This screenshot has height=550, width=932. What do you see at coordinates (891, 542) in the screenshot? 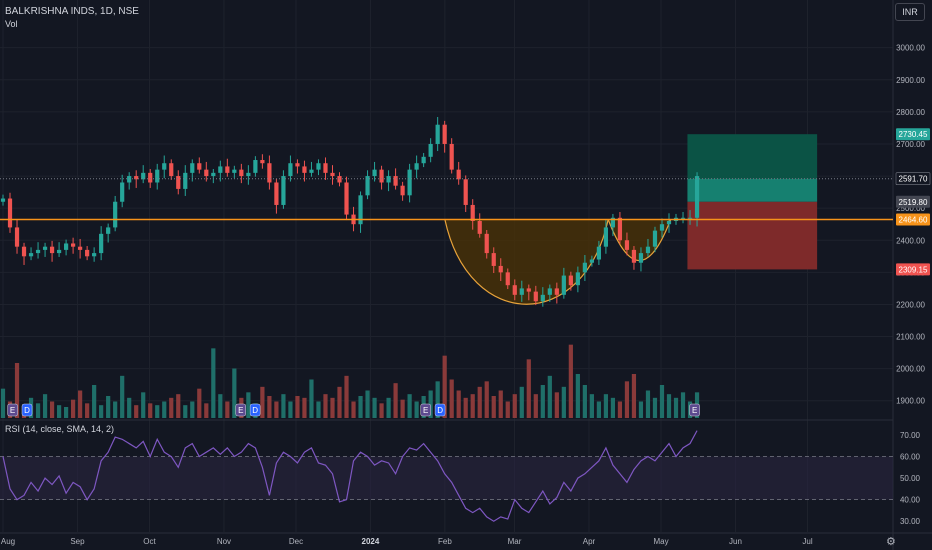
I see `gear-icon: ⚙` at bounding box center [891, 542].